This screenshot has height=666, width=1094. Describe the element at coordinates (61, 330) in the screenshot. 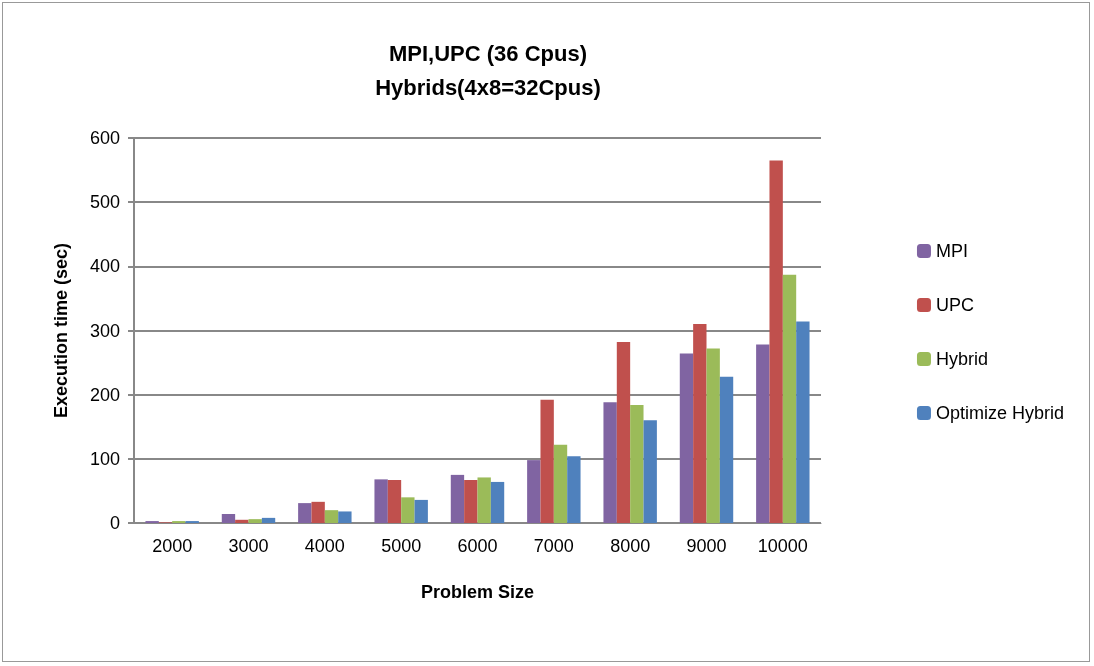

I see `y-axis-title: Execution time (sec)` at that location.